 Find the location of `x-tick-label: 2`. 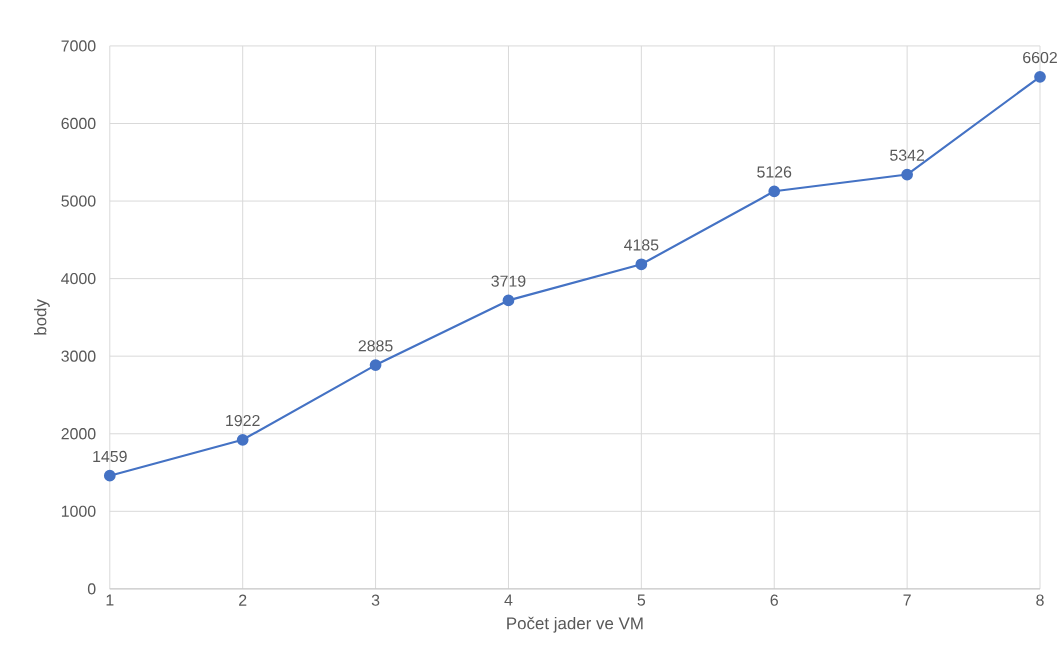

x-tick-label: 2 is located at coordinates (243, 600).